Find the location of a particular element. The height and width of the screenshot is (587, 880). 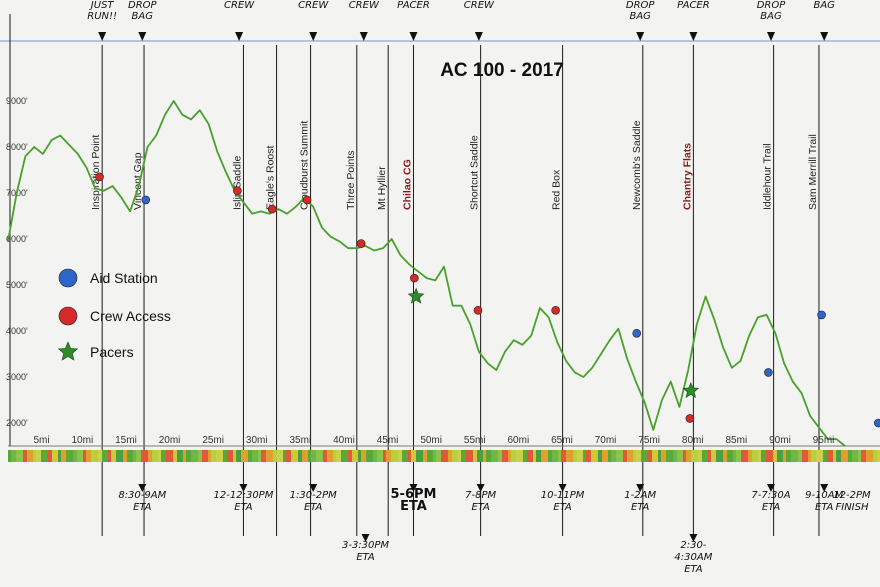

top-note: DROP is located at coordinates (772, 5).